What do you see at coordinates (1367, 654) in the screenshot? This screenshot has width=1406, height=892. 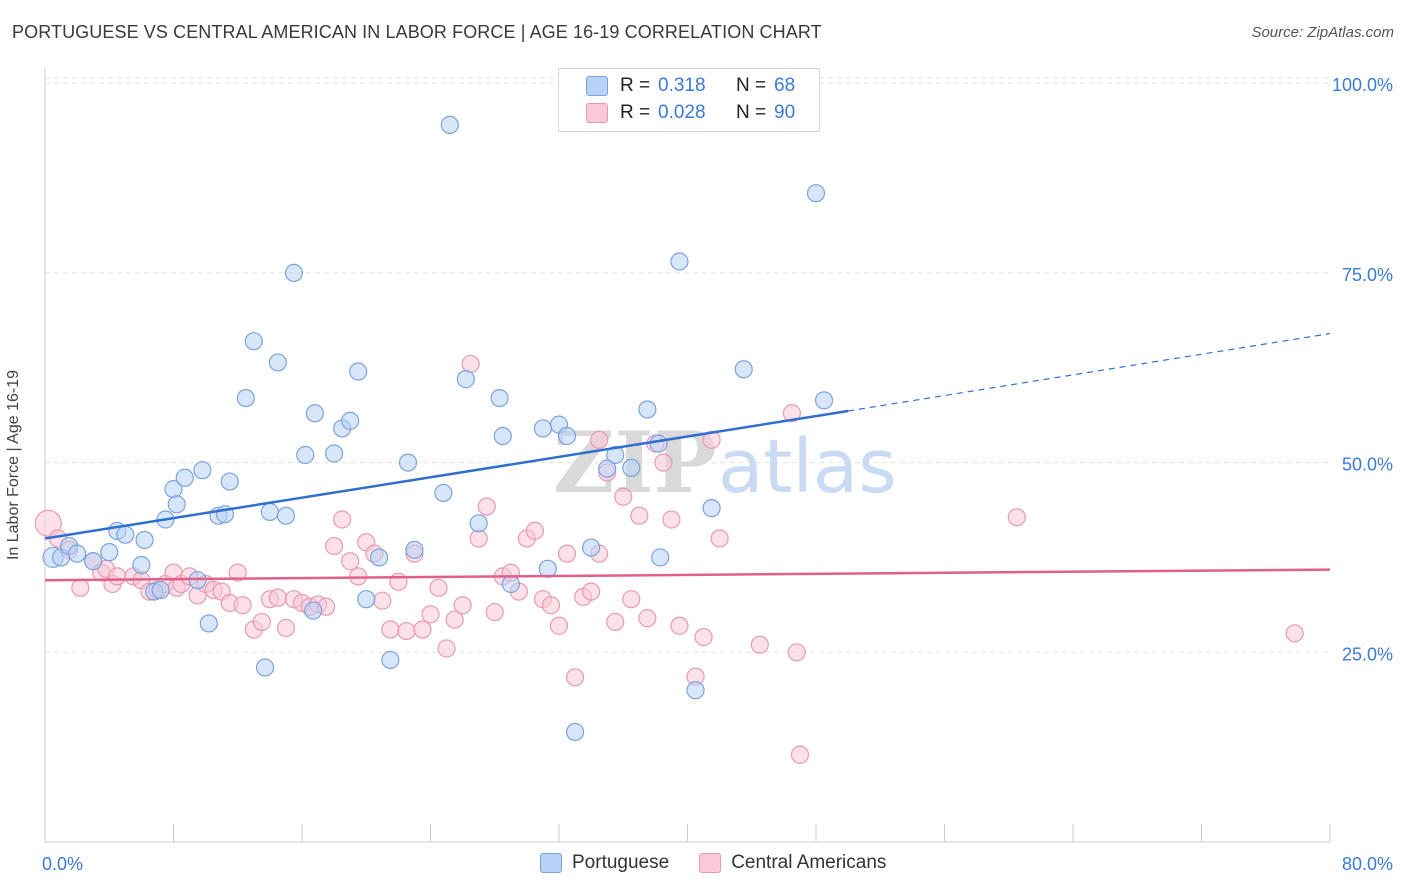 I see `y-tick-label: 25.0%` at bounding box center [1367, 654].